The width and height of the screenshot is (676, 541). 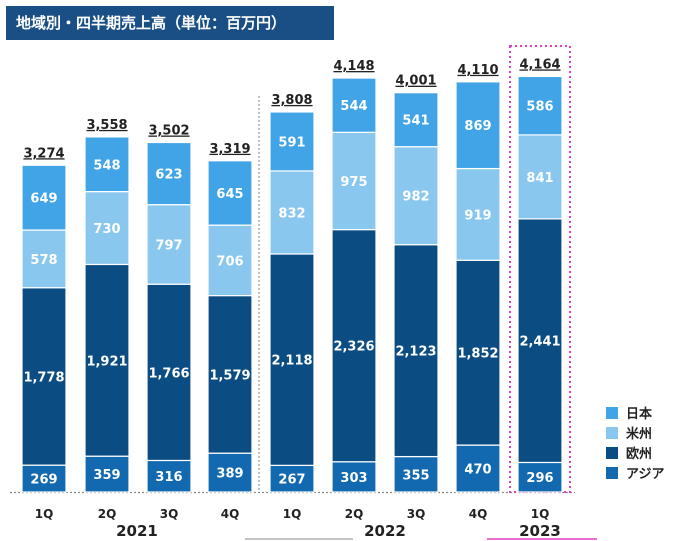 I want to click on bar-segment-欧州-5, so click(x=354, y=346).